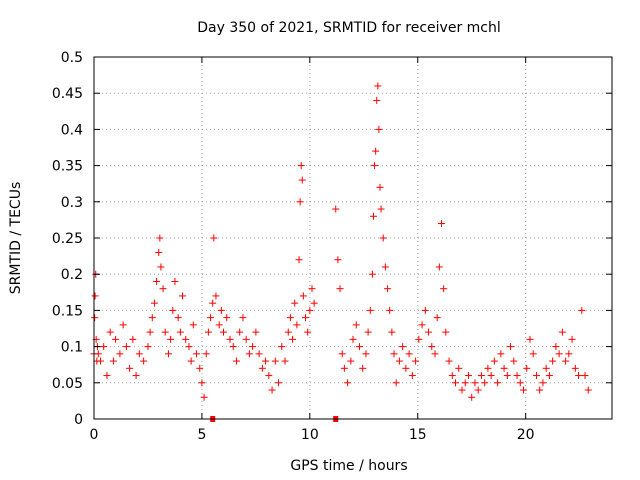 The image size is (640, 480). What do you see at coordinates (94, 435) in the screenshot?
I see `x-tick-label: 0` at bounding box center [94, 435].